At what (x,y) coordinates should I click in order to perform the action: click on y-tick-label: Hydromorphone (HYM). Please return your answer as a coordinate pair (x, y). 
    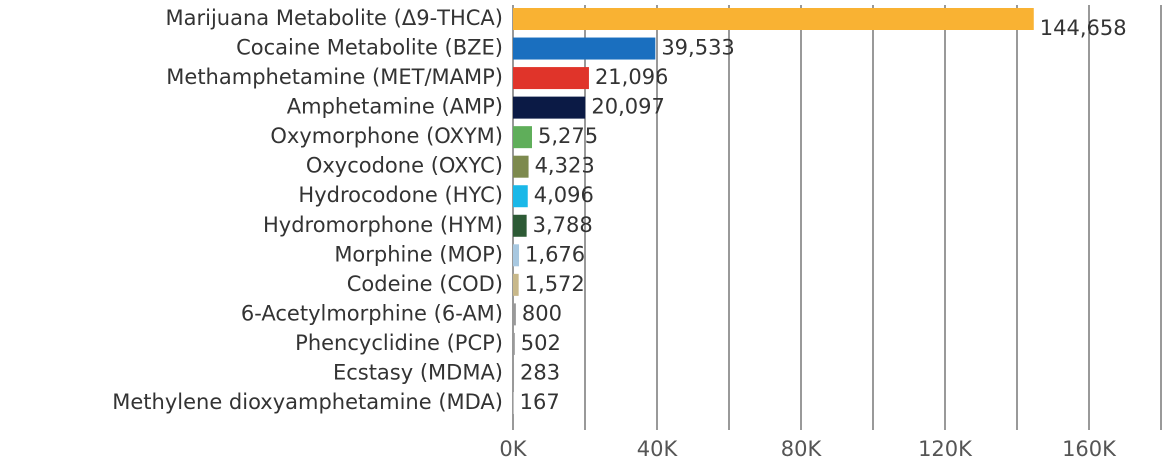
    Looking at the image, I should click on (383, 225).